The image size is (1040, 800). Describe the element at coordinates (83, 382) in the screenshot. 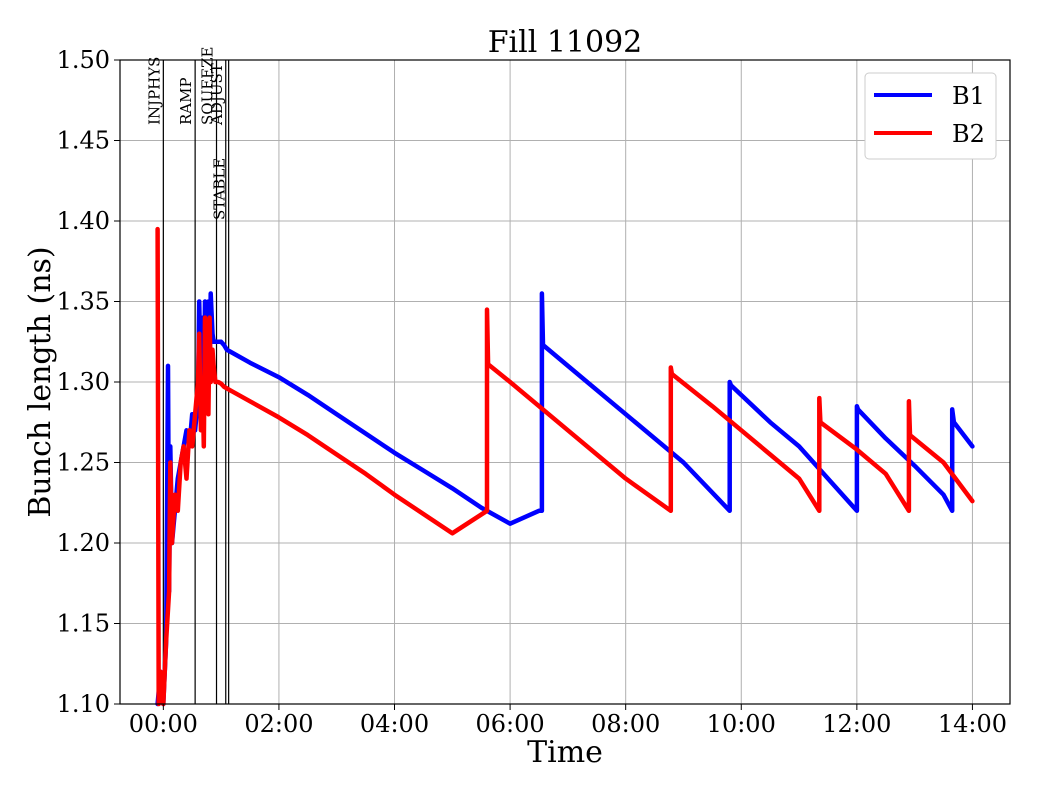

I see `y-tick-label: 1.30` at that location.